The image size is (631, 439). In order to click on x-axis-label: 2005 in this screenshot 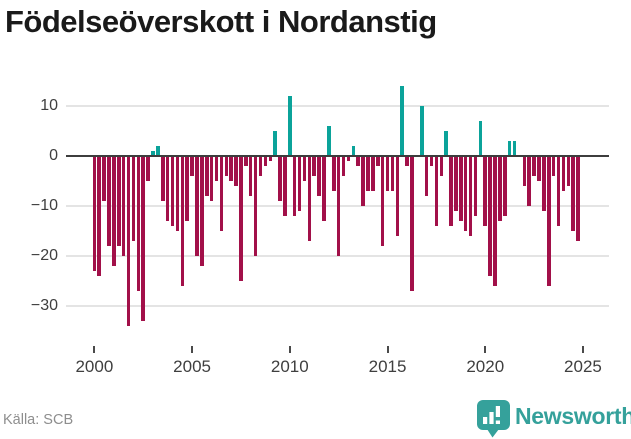, I will do `click(192, 366)`.